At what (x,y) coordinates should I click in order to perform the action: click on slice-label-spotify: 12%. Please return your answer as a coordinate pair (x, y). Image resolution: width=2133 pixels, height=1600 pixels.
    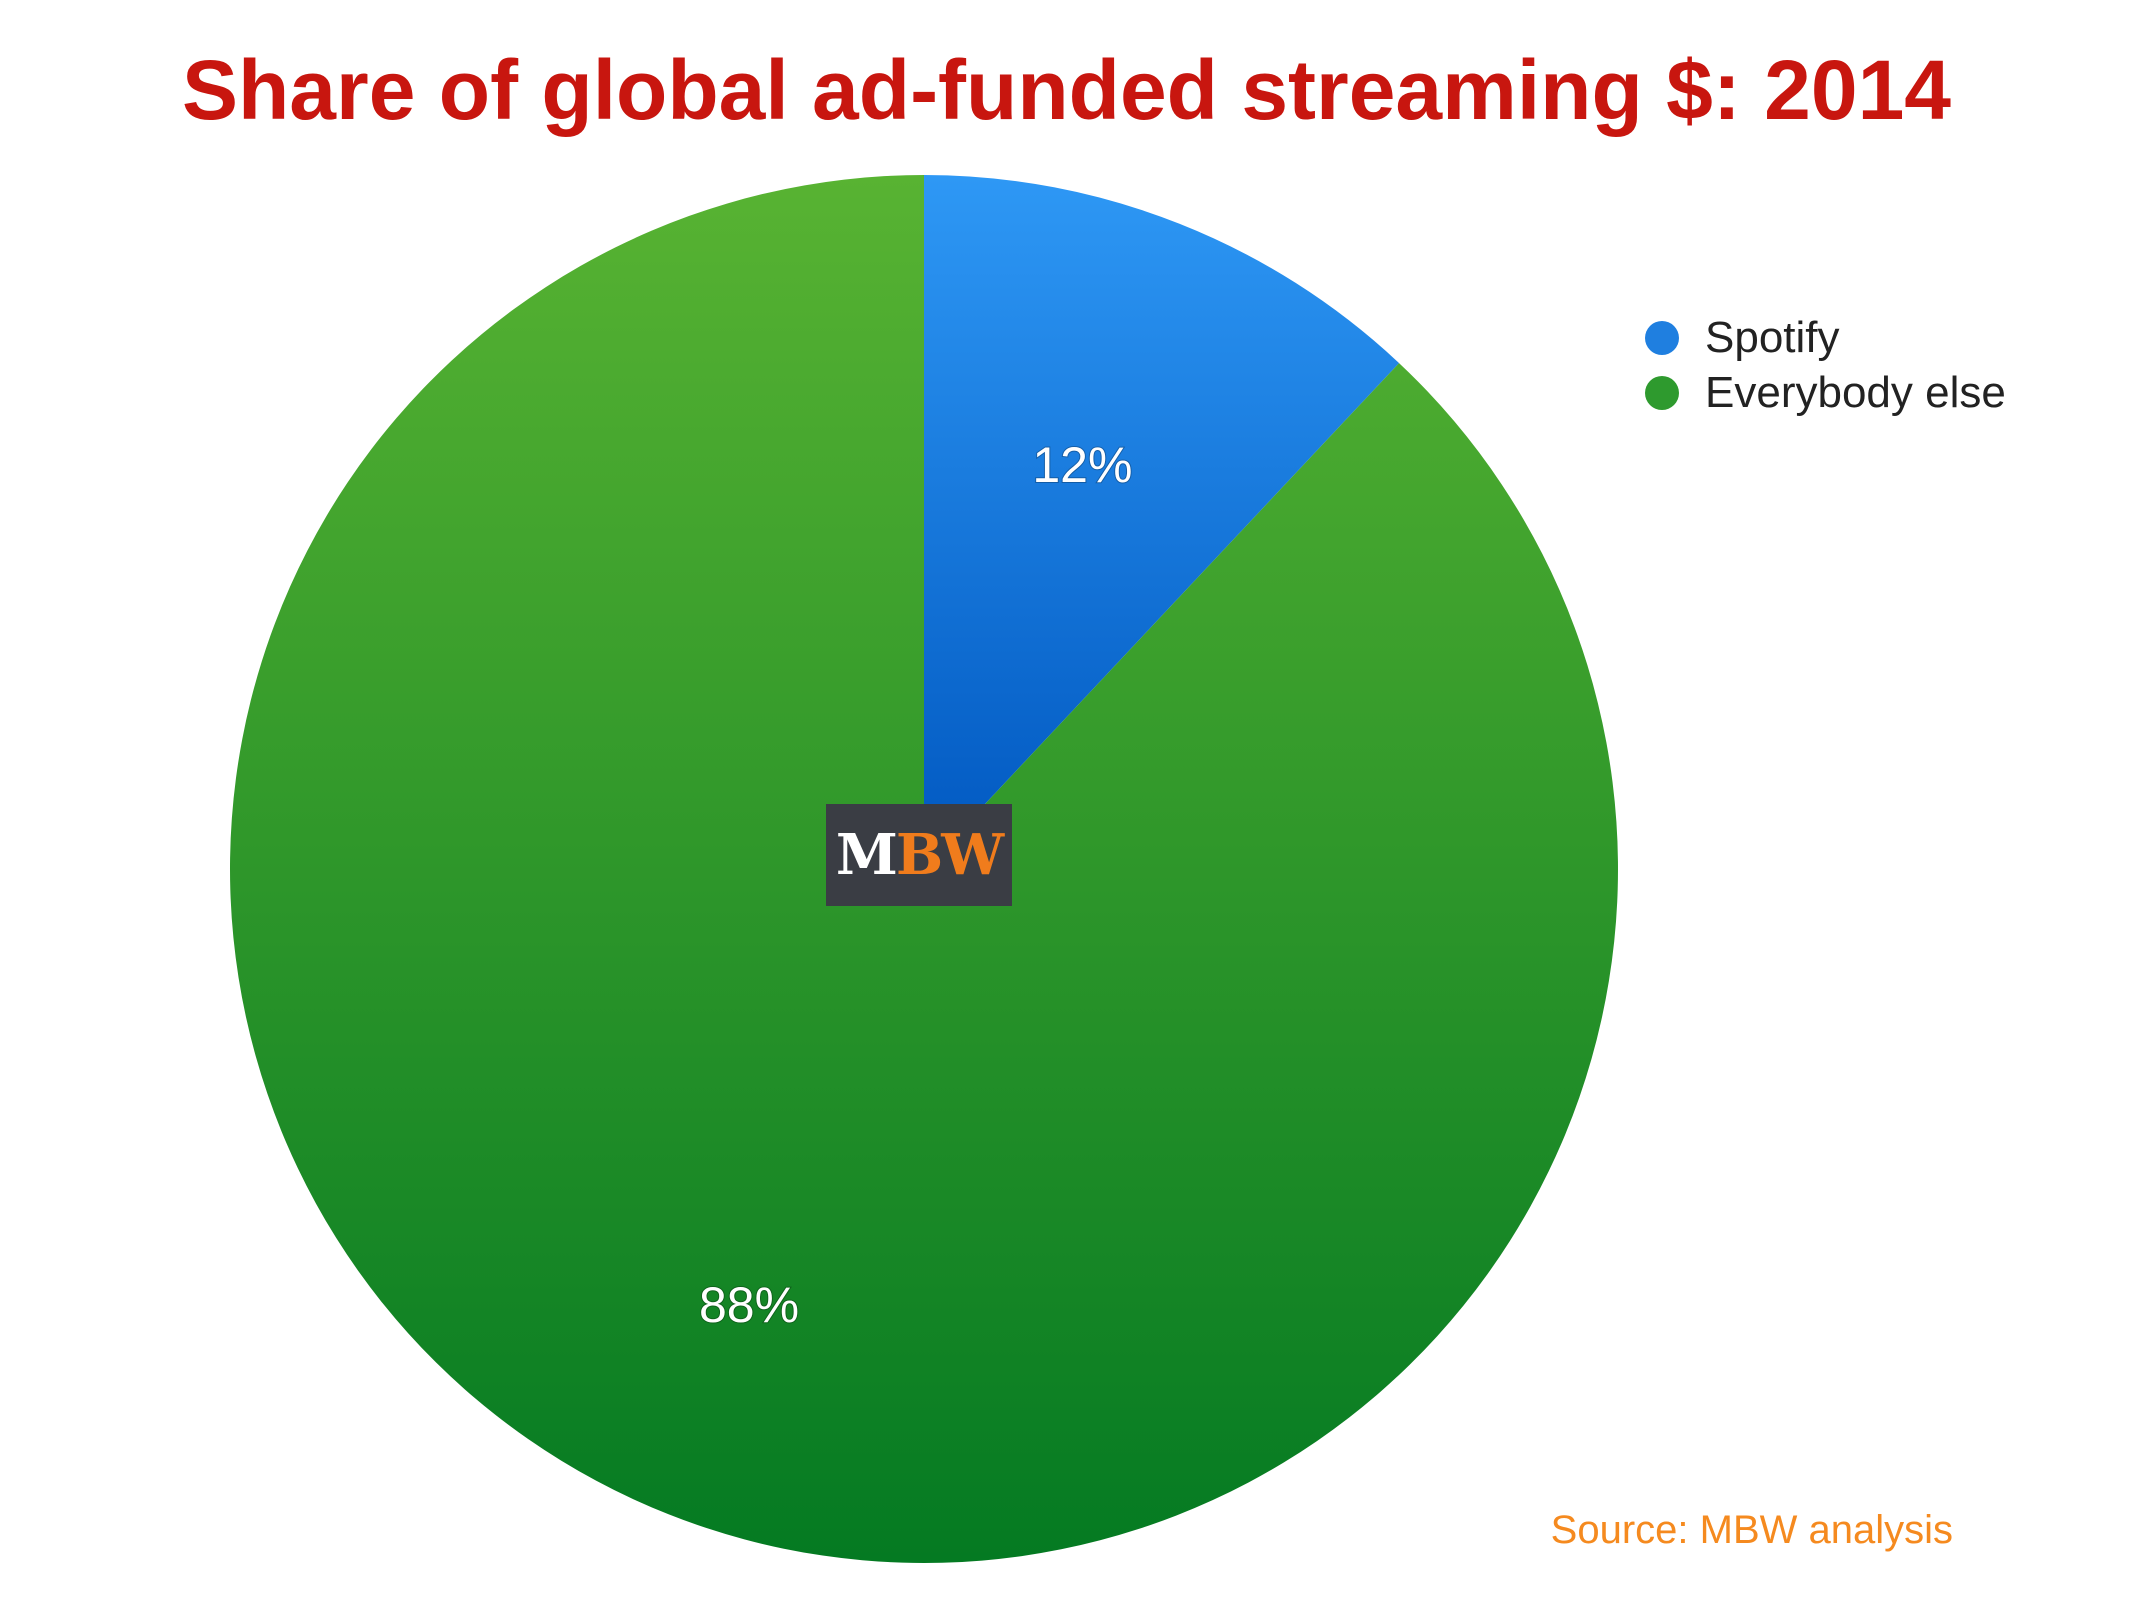
    Looking at the image, I should click on (1082, 465).